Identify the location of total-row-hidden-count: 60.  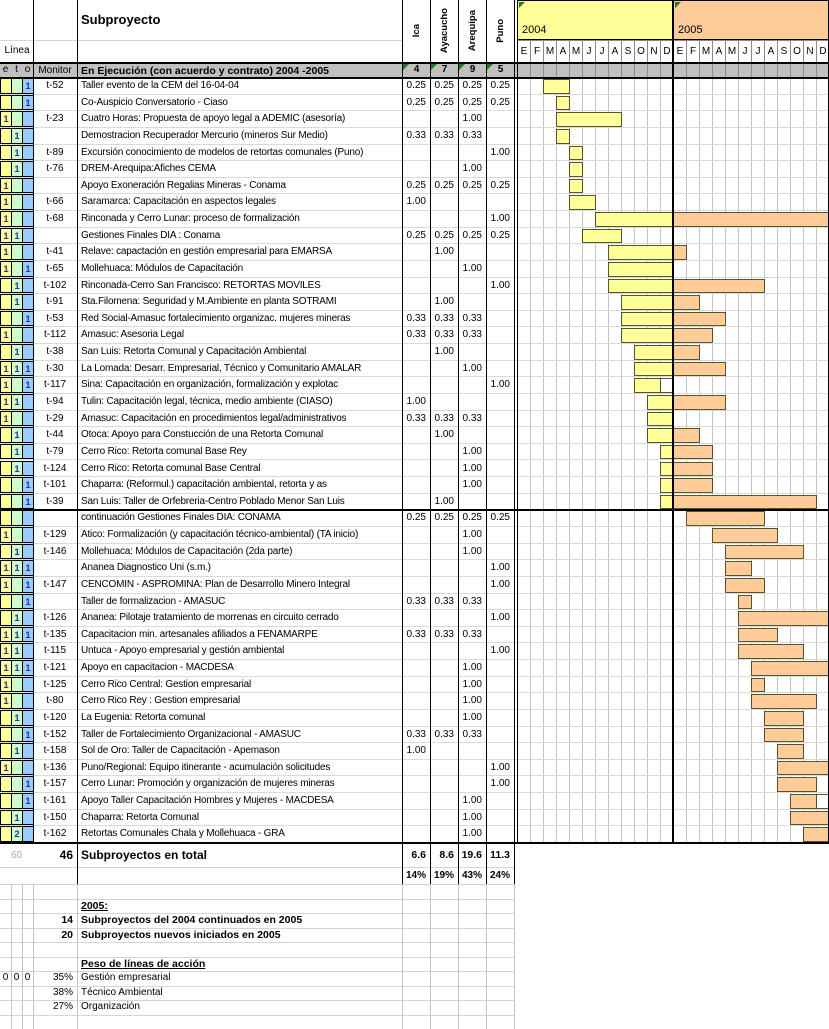
(16, 855).